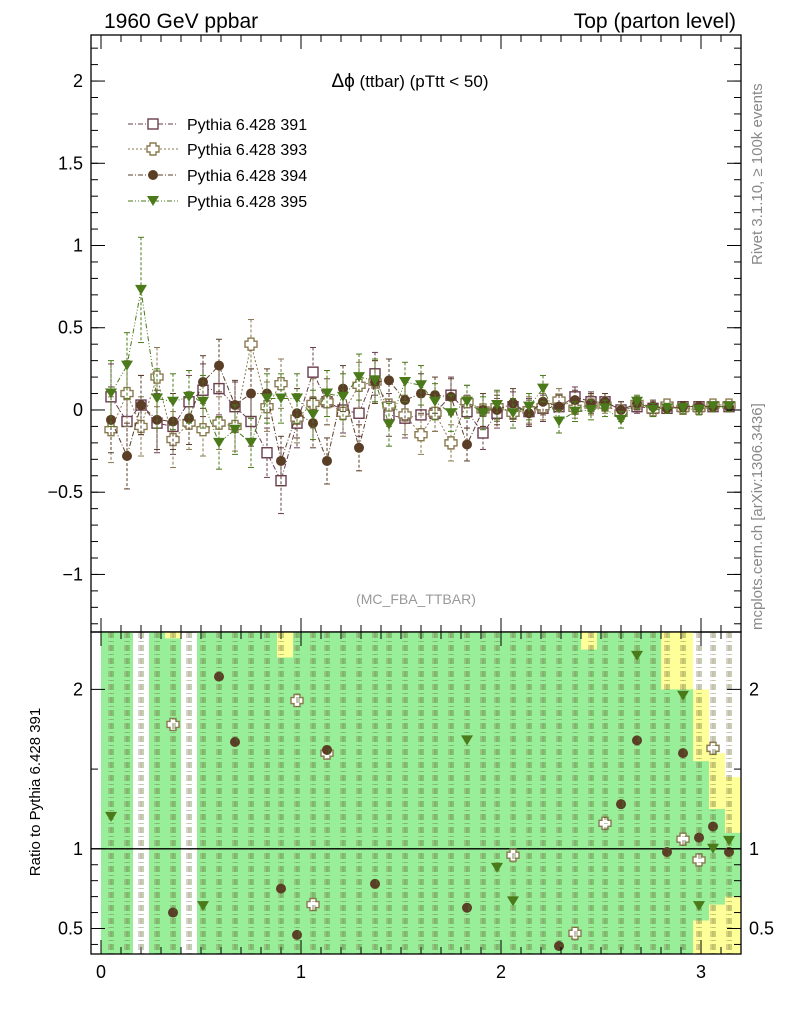 The height and width of the screenshot is (1024, 786). I want to click on legend-entry-395: Pythia 6.428 395, so click(217, 202).